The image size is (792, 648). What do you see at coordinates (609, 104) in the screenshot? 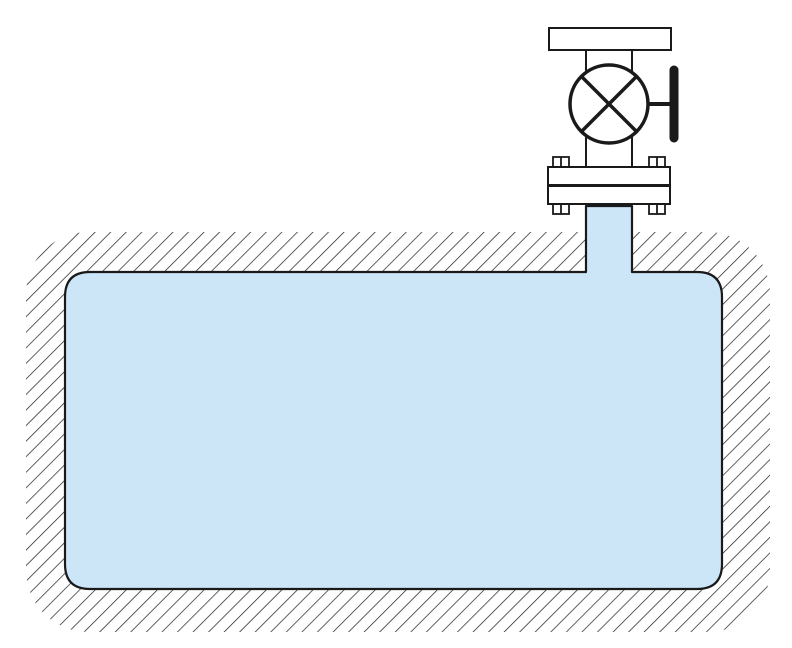
I see `valve-icon` at bounding box center [609, 104].